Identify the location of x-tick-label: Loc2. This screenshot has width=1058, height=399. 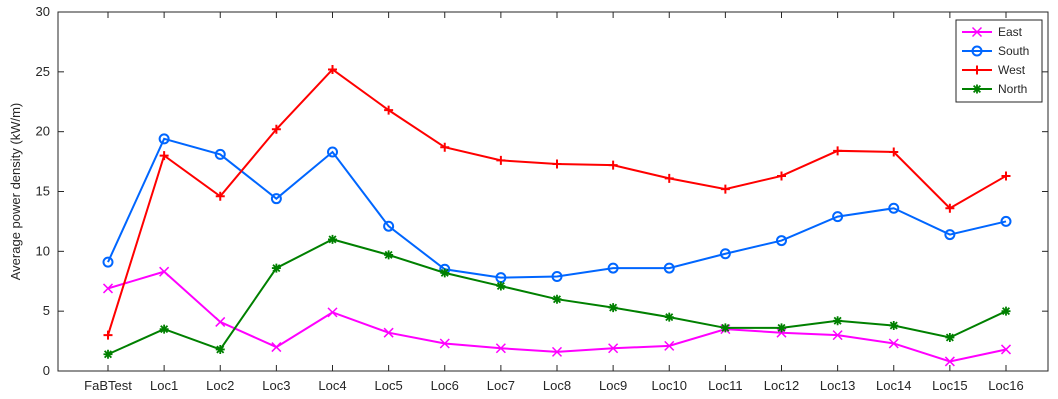
(220, 385).